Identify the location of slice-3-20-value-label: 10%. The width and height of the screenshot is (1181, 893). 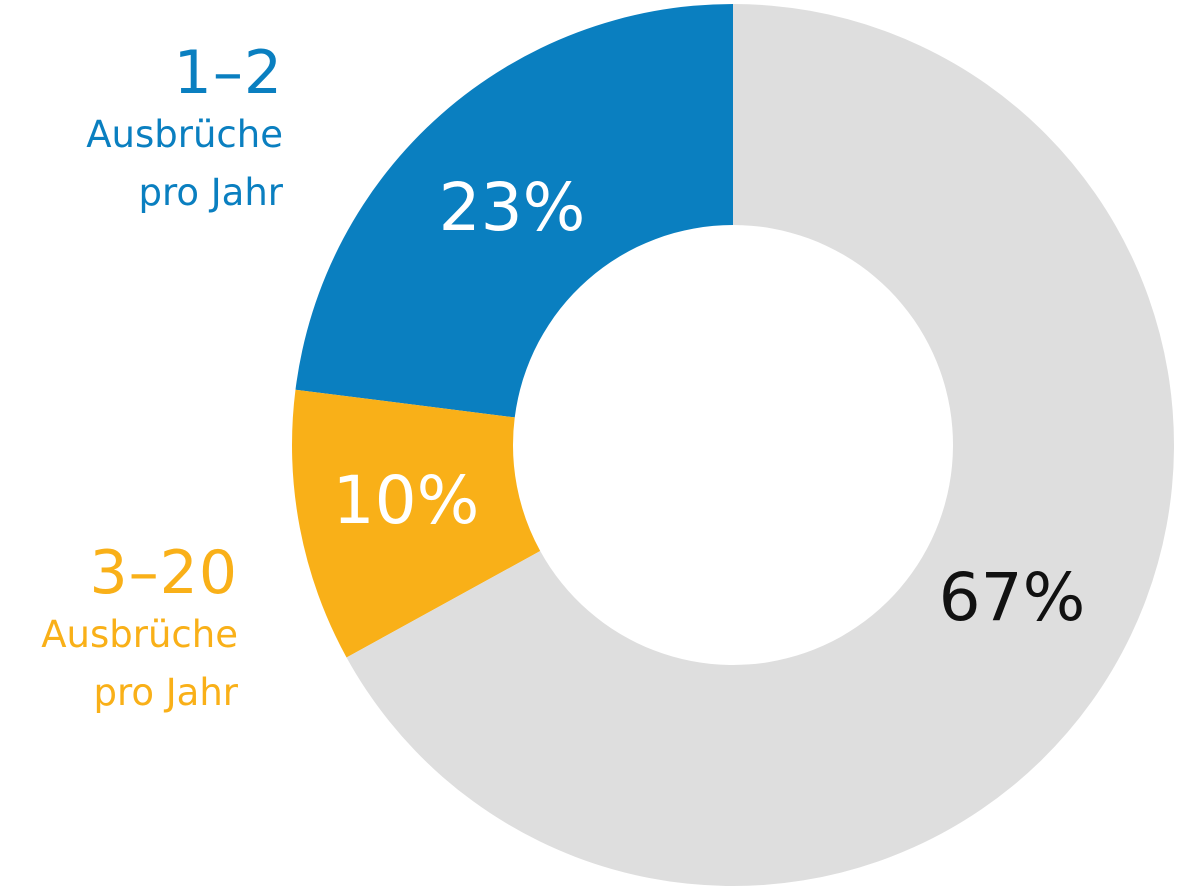
(406, 500).